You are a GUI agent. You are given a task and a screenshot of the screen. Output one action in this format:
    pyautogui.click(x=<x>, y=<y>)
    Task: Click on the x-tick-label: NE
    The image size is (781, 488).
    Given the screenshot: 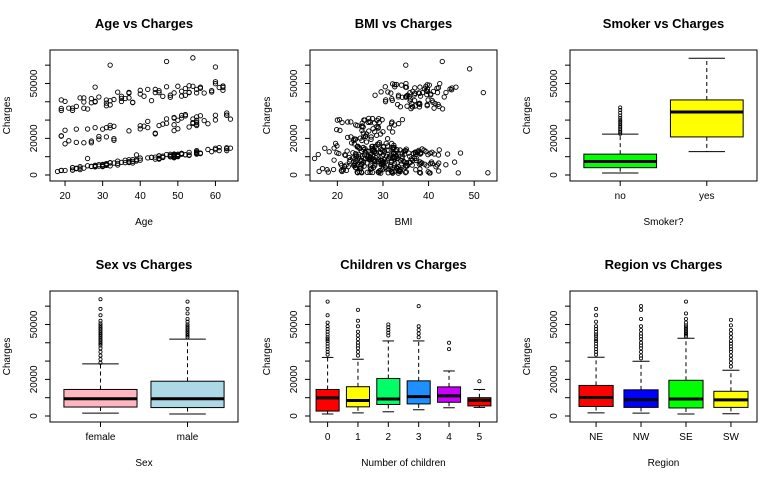 What is the action you would take?
    pyautogui.click(x=596, y=437)
    